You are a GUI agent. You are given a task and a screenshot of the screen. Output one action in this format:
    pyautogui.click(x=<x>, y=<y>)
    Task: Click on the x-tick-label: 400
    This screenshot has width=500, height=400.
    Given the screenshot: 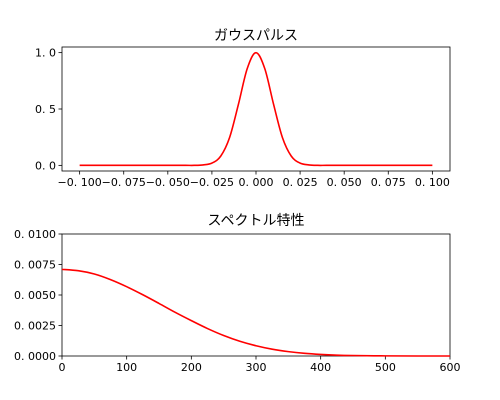 What is the action you would take?
    pyautogui.click(x=320, y=367)
    